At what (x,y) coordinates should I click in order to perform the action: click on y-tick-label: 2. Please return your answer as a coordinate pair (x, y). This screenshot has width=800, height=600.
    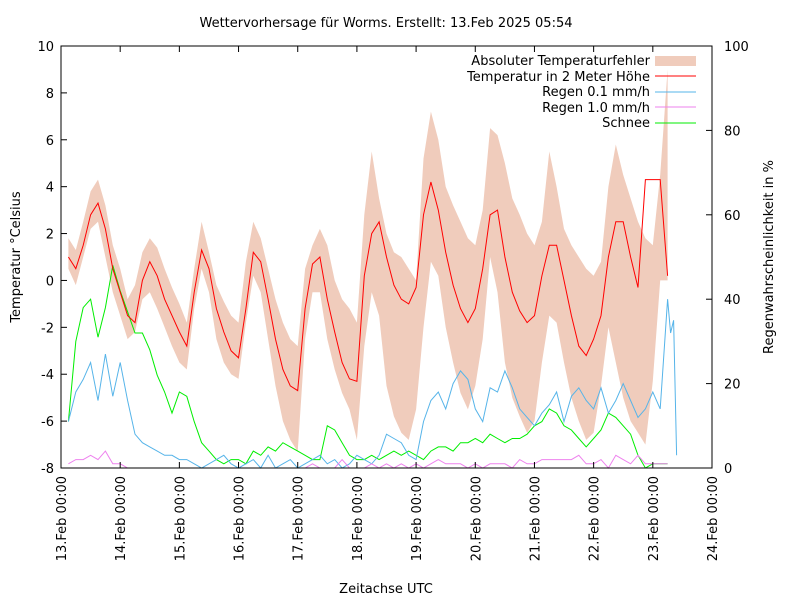
    Looking at the image, I should click on (50, 235).